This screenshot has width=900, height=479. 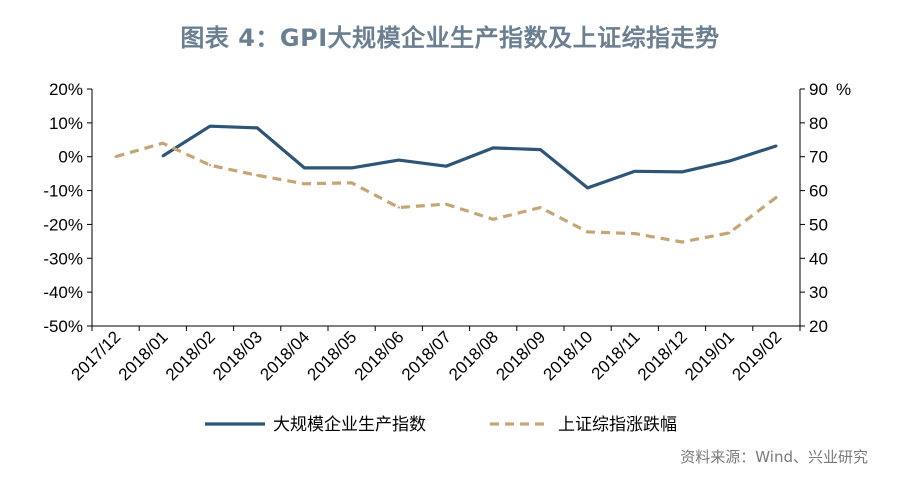 What do you see at coordinates (66, 89) in the screenshot?
I see `y-left-tick-label: 20%` at bounding box center [66, 89].